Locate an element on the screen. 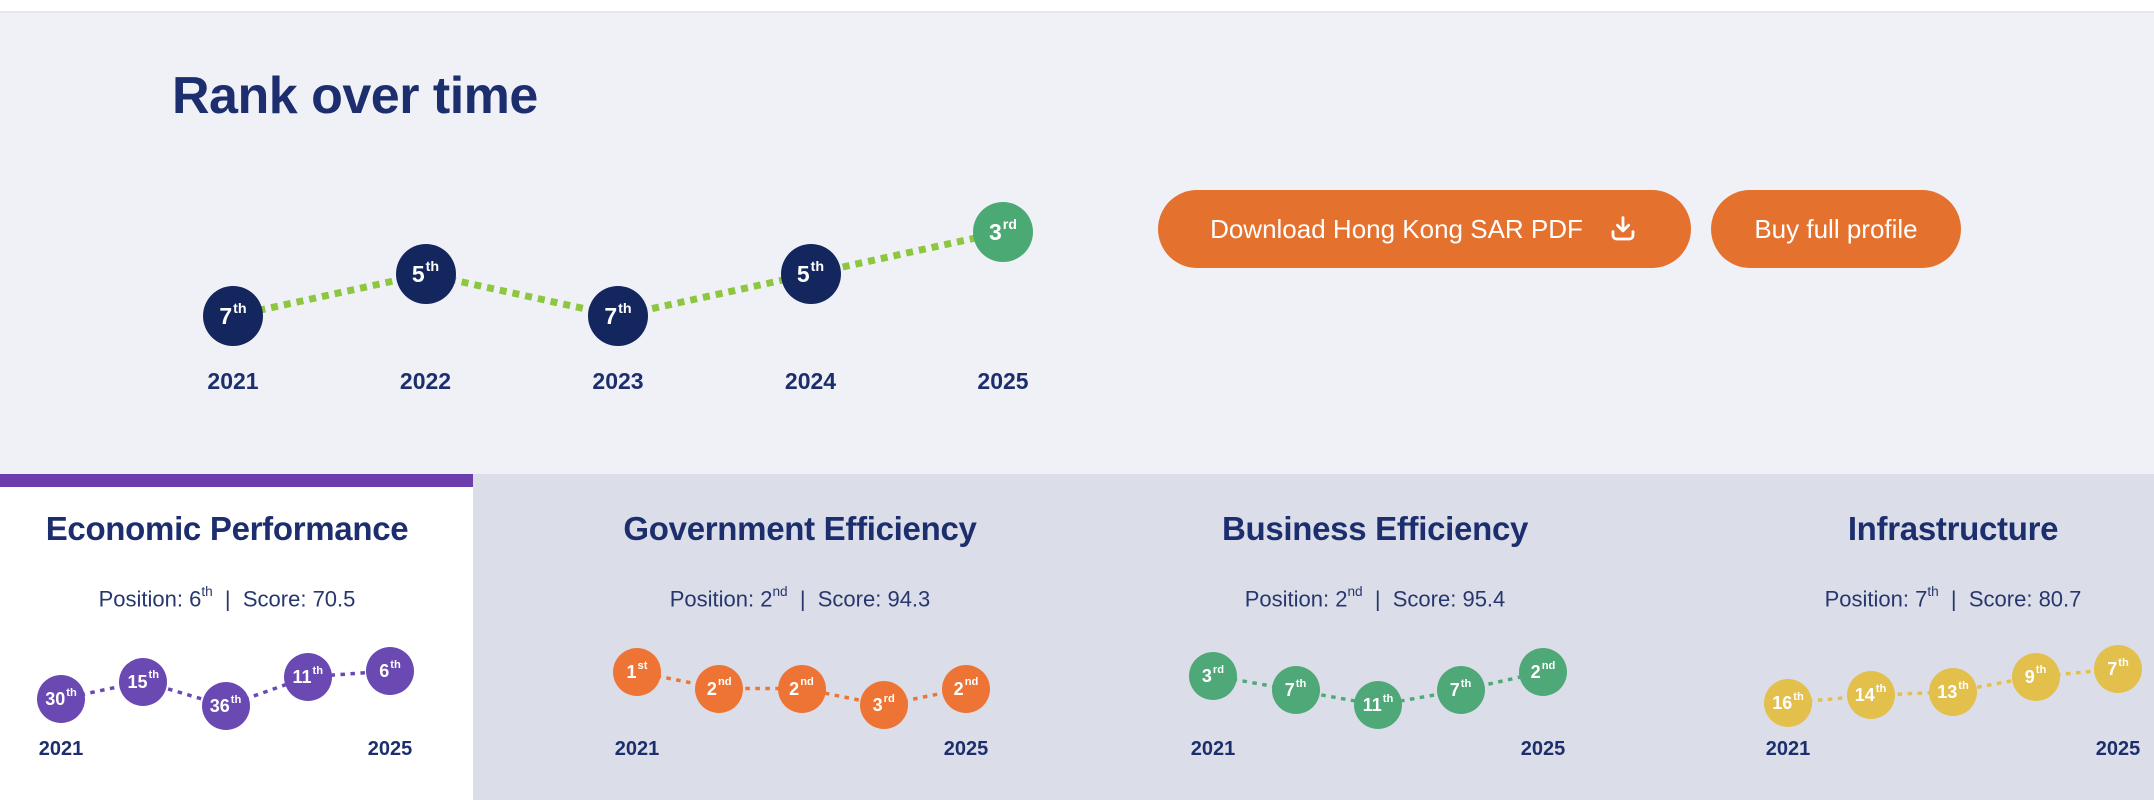 The height and width of the screenshot is (800, 2154). active-tab-indicator is located at coordinates (236, 480).